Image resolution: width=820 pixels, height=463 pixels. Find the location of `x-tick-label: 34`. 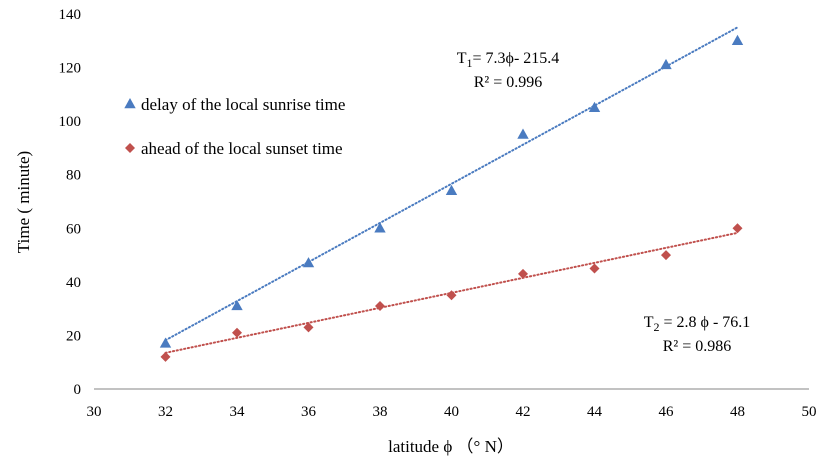

x-tick-label: 34 is located at coordinates (238, 412).